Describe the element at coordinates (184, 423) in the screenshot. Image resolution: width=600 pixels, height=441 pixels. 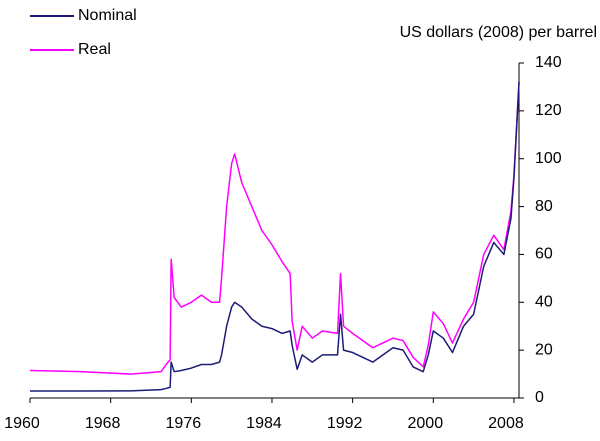
I see `x-tick-label: 1976` at that location.